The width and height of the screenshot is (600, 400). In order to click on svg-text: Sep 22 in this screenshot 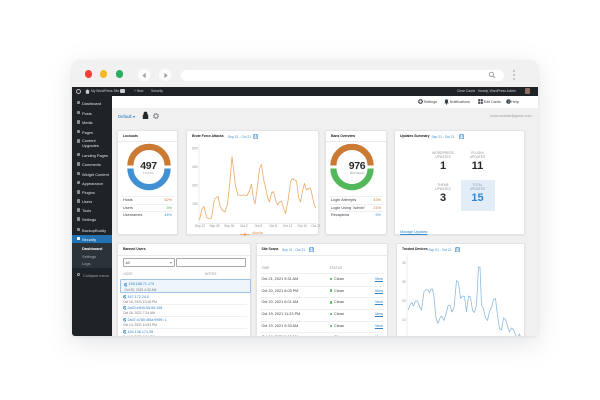, I will do `click(200, 226)`.